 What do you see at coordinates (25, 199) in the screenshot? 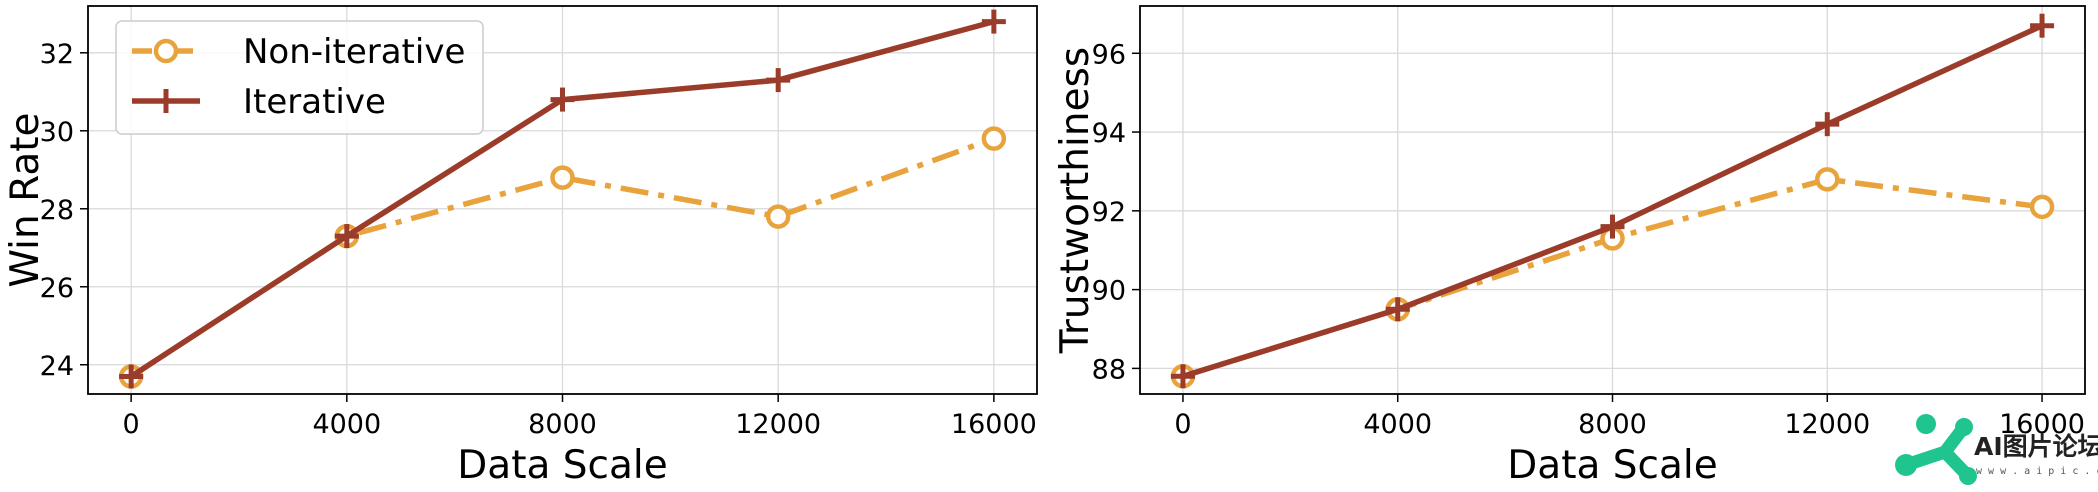
I see `y-axis-label: Win Rate` at bounding box center [25, 199].